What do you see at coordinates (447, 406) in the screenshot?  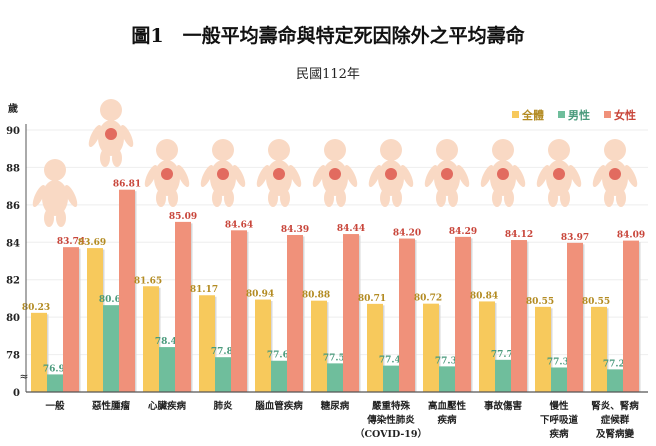 I see `x-tick-label: 高血壓性` at bounding box center [447, 406].